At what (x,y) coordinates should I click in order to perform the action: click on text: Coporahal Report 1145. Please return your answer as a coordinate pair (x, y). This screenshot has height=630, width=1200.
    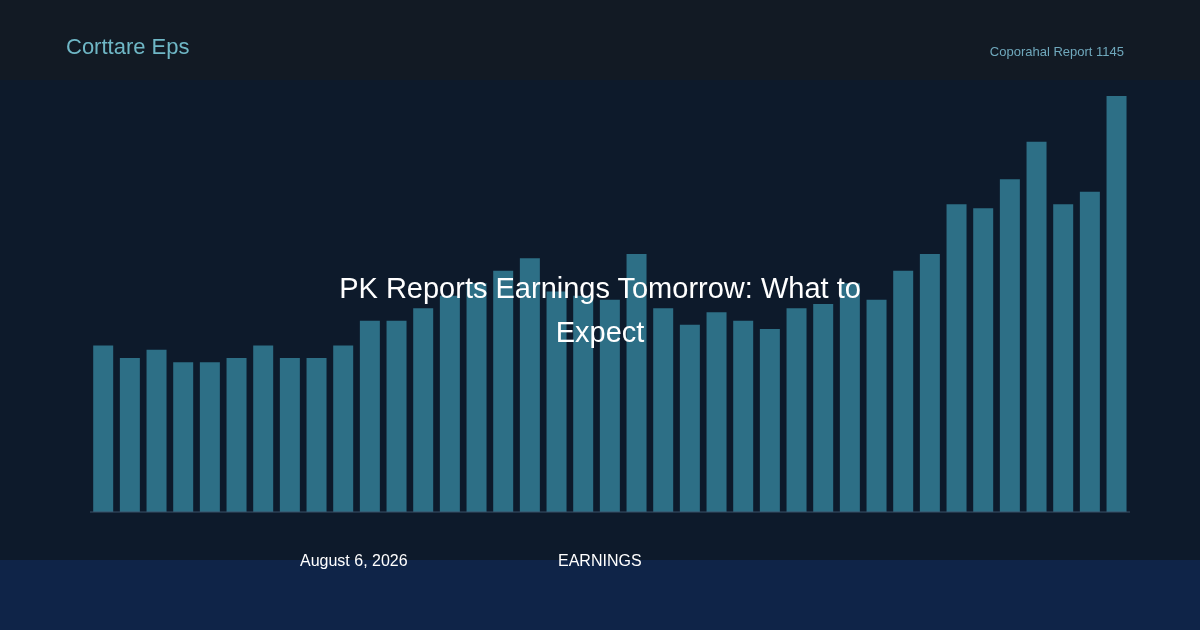
    Looking at the image, I should click on (1056, 51).